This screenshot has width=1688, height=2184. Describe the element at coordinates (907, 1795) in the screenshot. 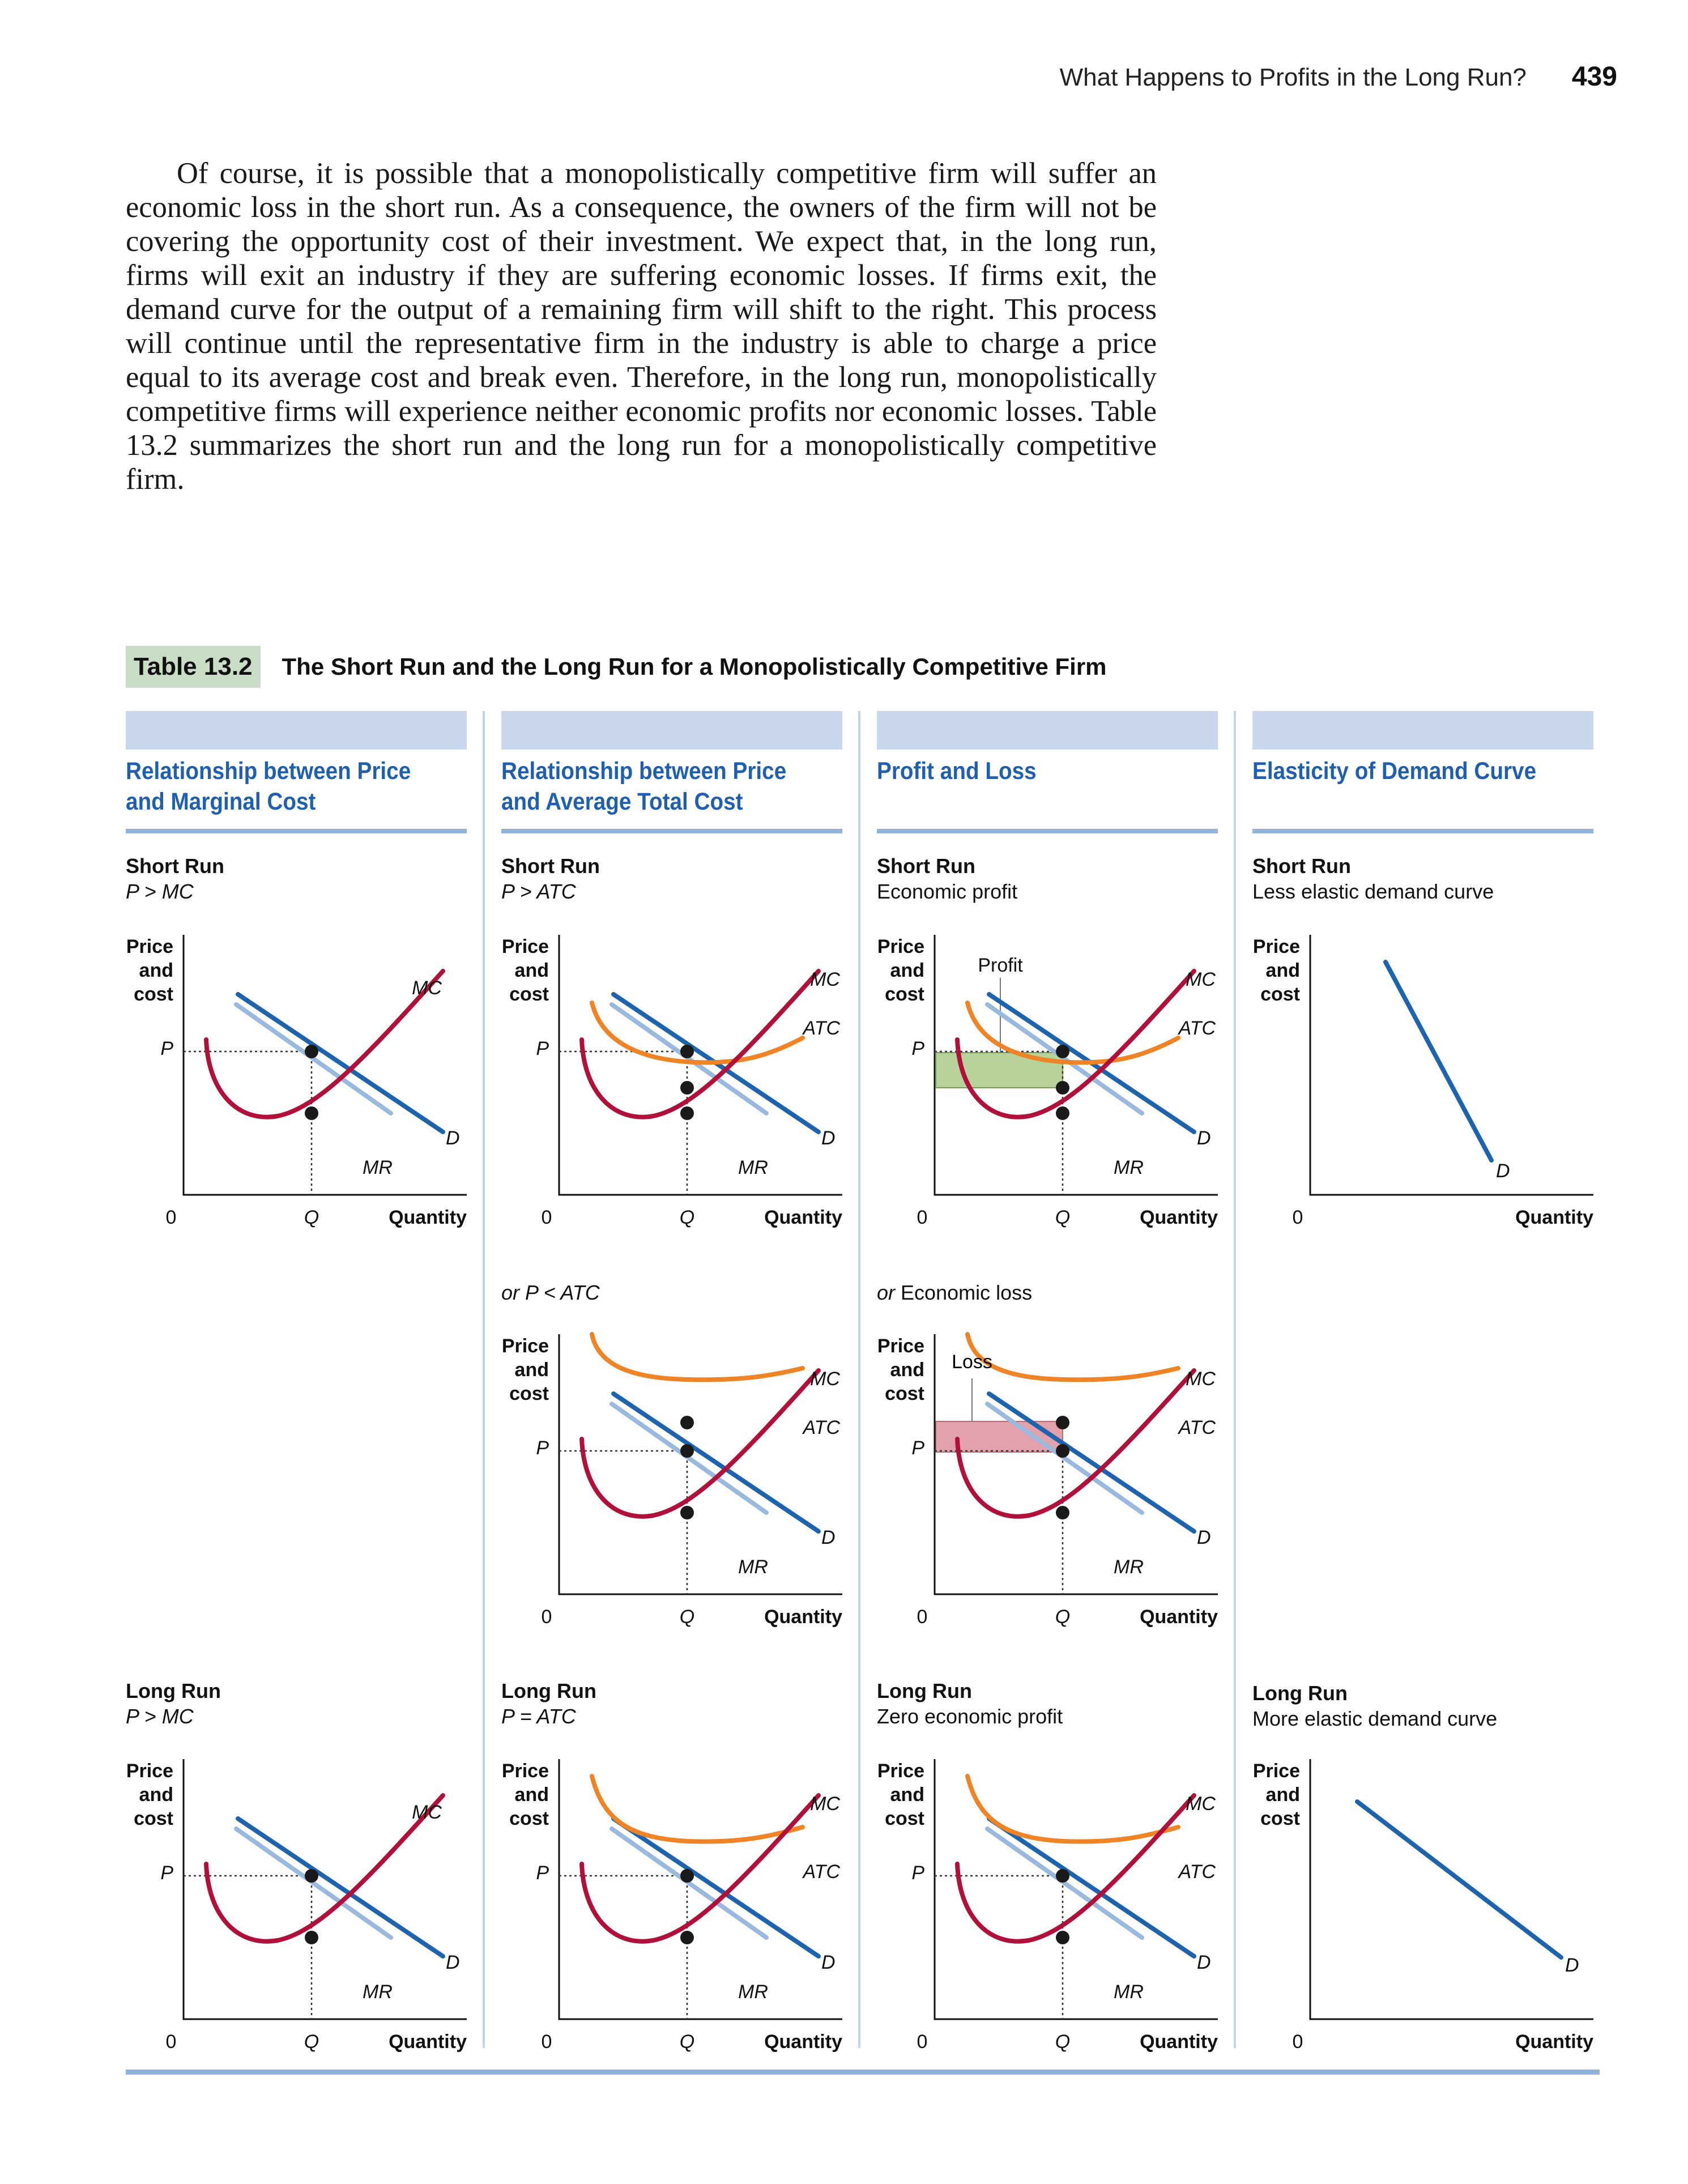

I see `y-axis-label: and` at that location.